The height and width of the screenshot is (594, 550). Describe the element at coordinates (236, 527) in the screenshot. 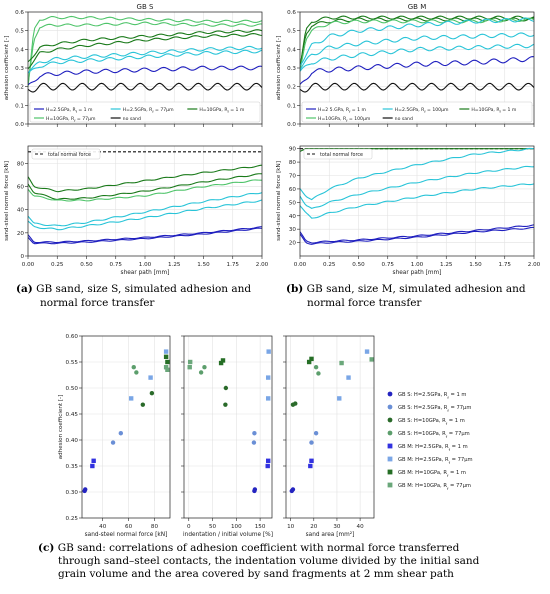

I see `x-tick-label: 100` at that location.